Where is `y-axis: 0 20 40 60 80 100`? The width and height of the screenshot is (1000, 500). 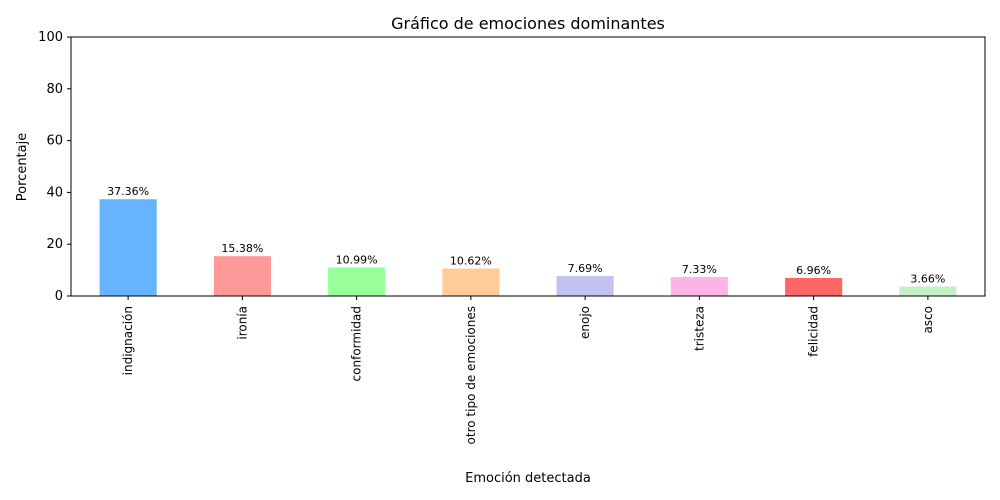
y-axis: 0 20 40 60 80 100 is located at coordinates (54, 167).